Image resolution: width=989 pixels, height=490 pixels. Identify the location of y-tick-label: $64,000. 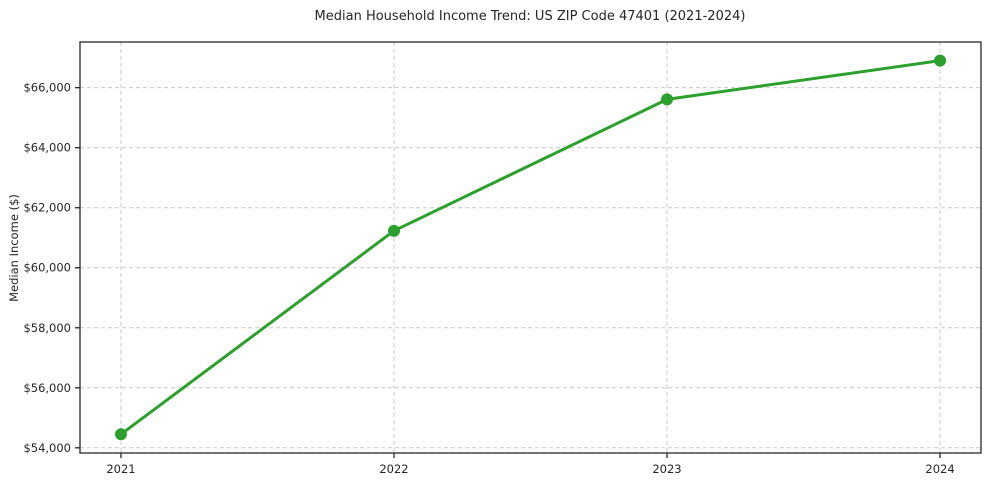
(47, 148).